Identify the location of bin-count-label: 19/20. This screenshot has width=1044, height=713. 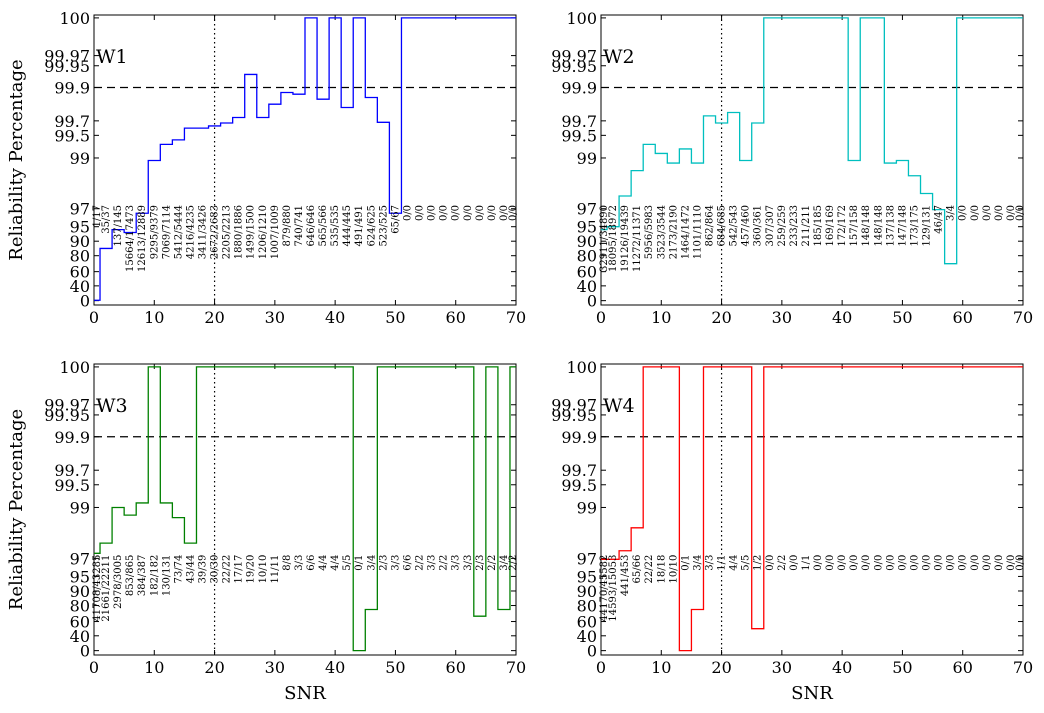
(251, 569).